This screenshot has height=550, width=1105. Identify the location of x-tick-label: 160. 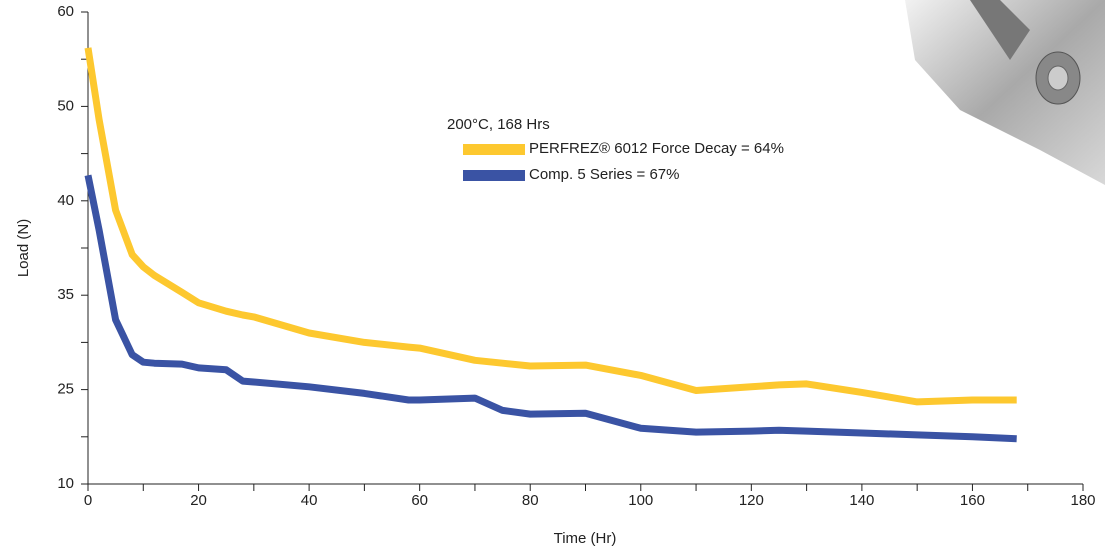
(972, 500).